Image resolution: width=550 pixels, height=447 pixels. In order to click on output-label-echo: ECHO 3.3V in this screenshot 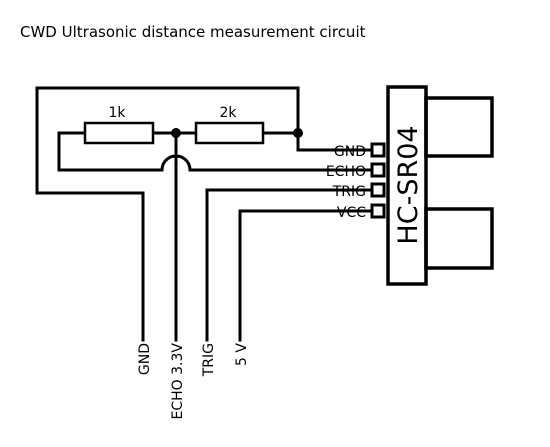, I will do `click(178, 381)`.